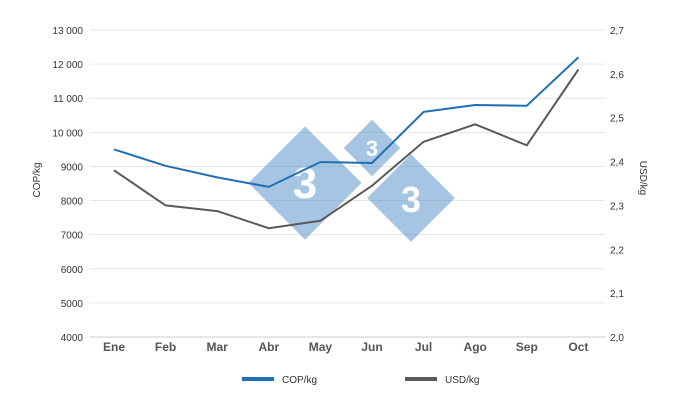 This screenshot has height=400, width=700. What do you see at coordinates (578, 347) in the screenshot?
I see `x-tick-label: Oct` at bounding box center [578, 347].